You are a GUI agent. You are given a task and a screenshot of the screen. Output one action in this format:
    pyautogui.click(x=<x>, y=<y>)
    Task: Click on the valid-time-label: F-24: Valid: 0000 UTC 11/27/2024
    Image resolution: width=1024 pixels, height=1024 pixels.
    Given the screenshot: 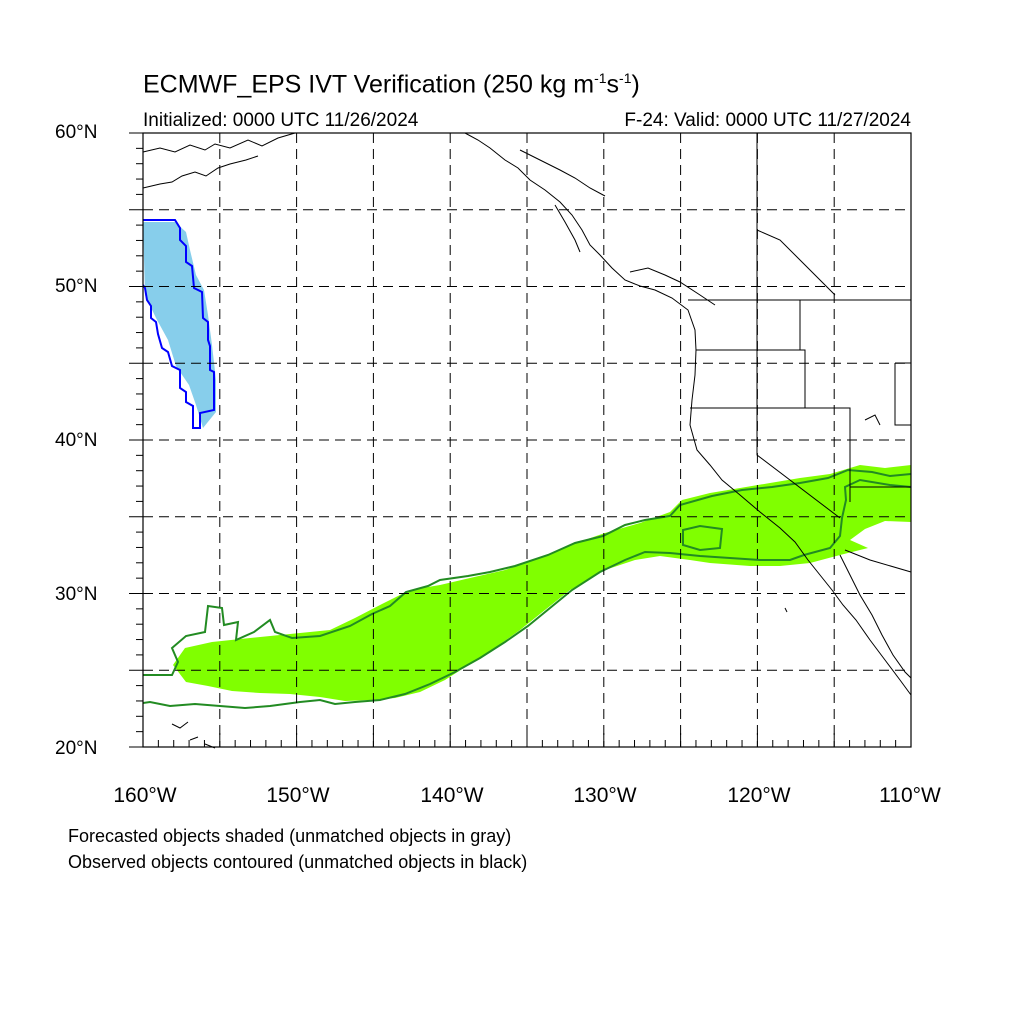 What is the action you would take?
    pyautogui.click(x=767, y=120)
    